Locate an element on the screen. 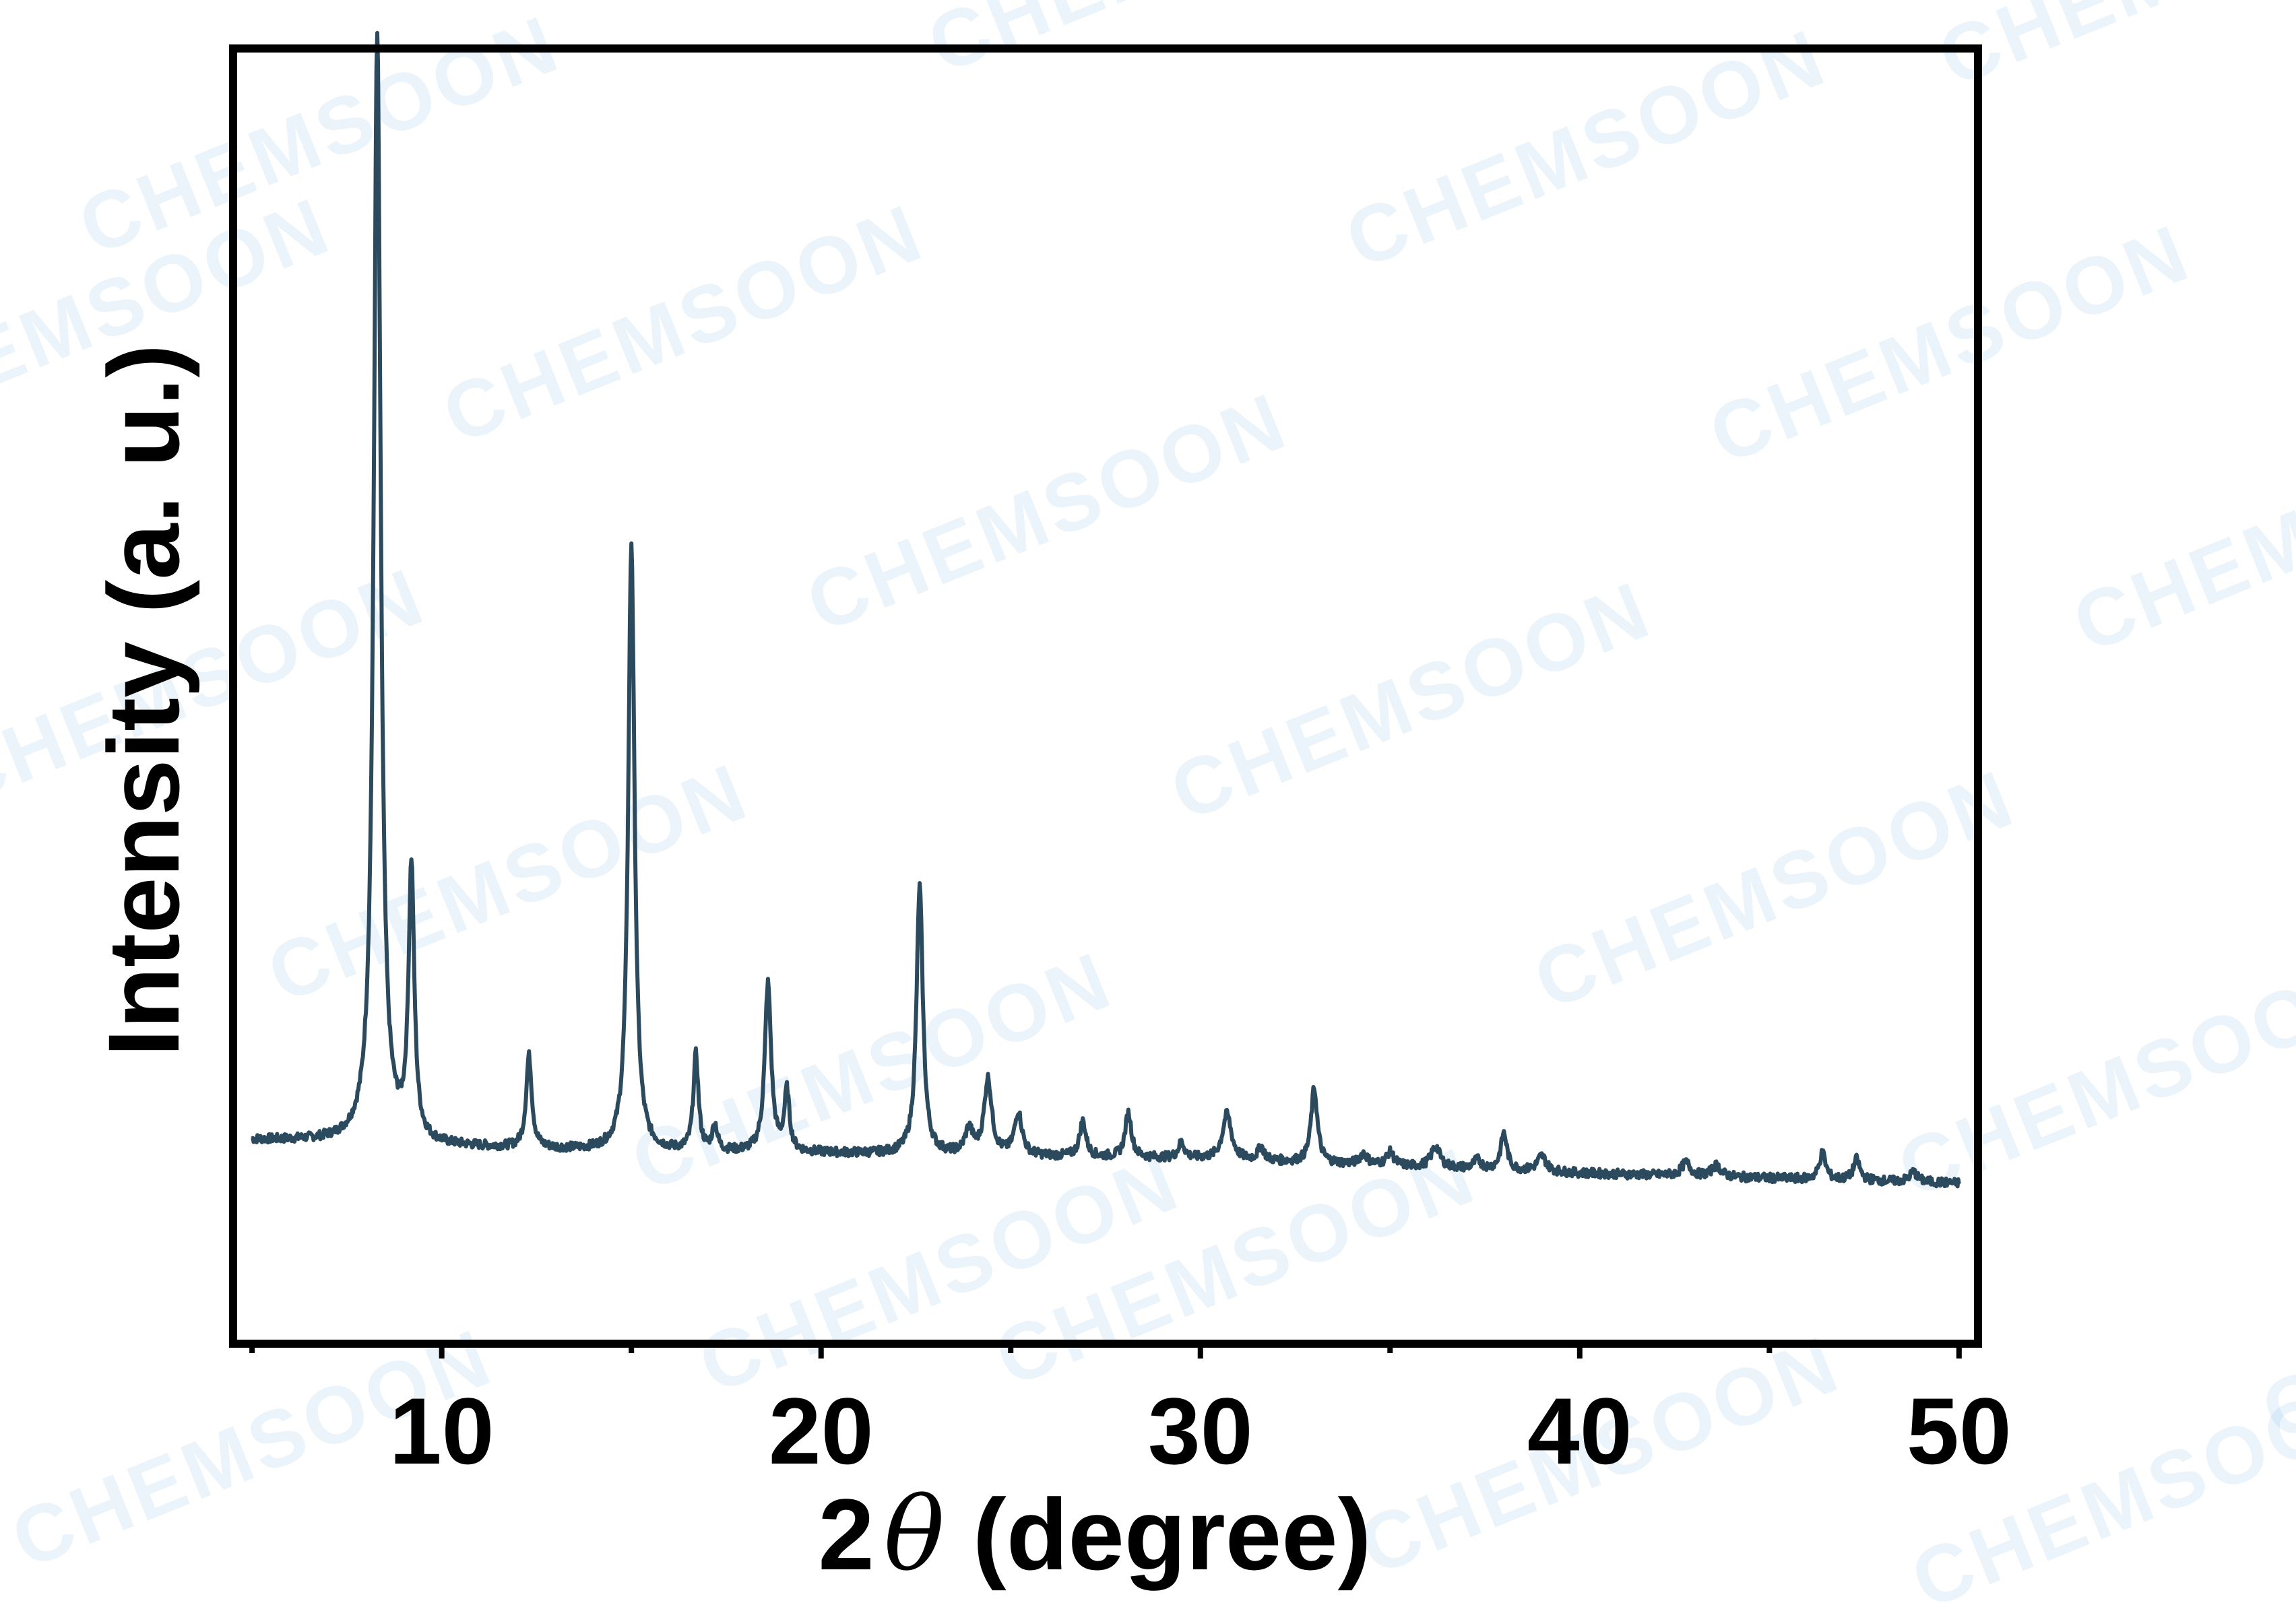  x-tick-label: 50 is located at coordinates (1959, 1431).